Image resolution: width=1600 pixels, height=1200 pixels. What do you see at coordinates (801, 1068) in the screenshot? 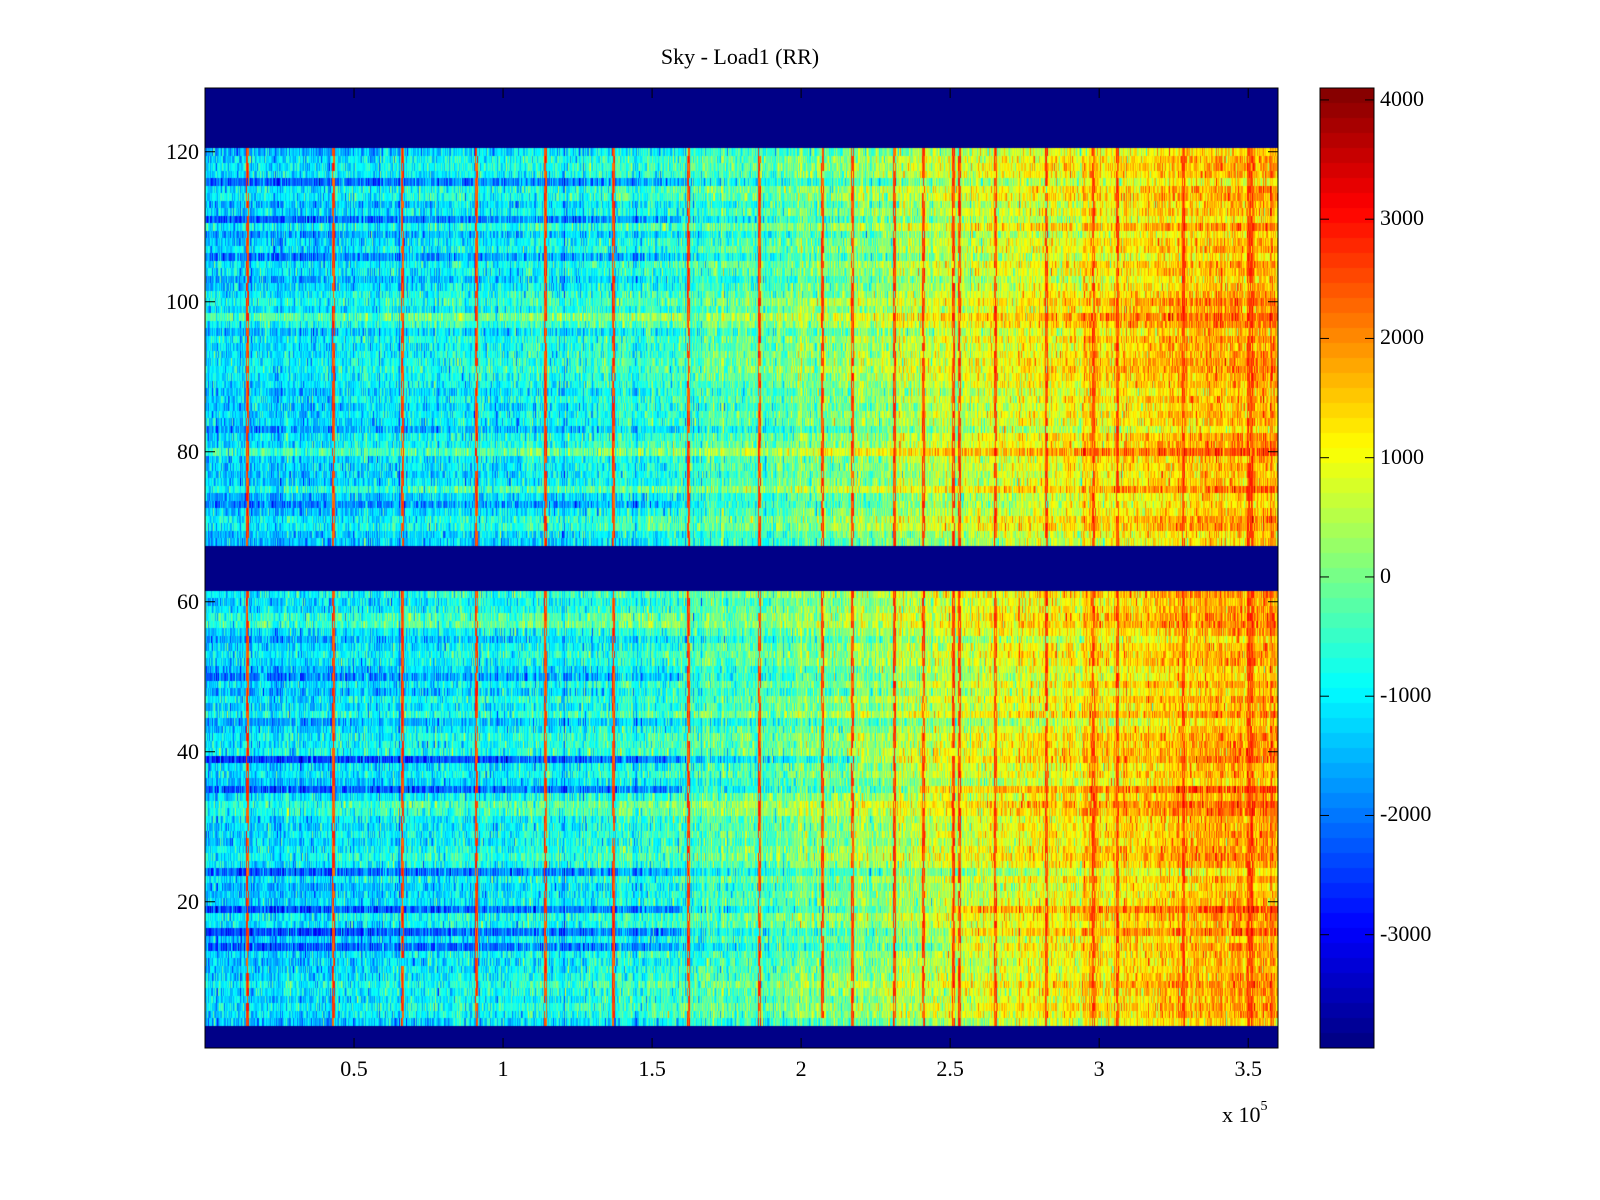
I see `x-tick-label: 2` at bounding box center [801, 1068].